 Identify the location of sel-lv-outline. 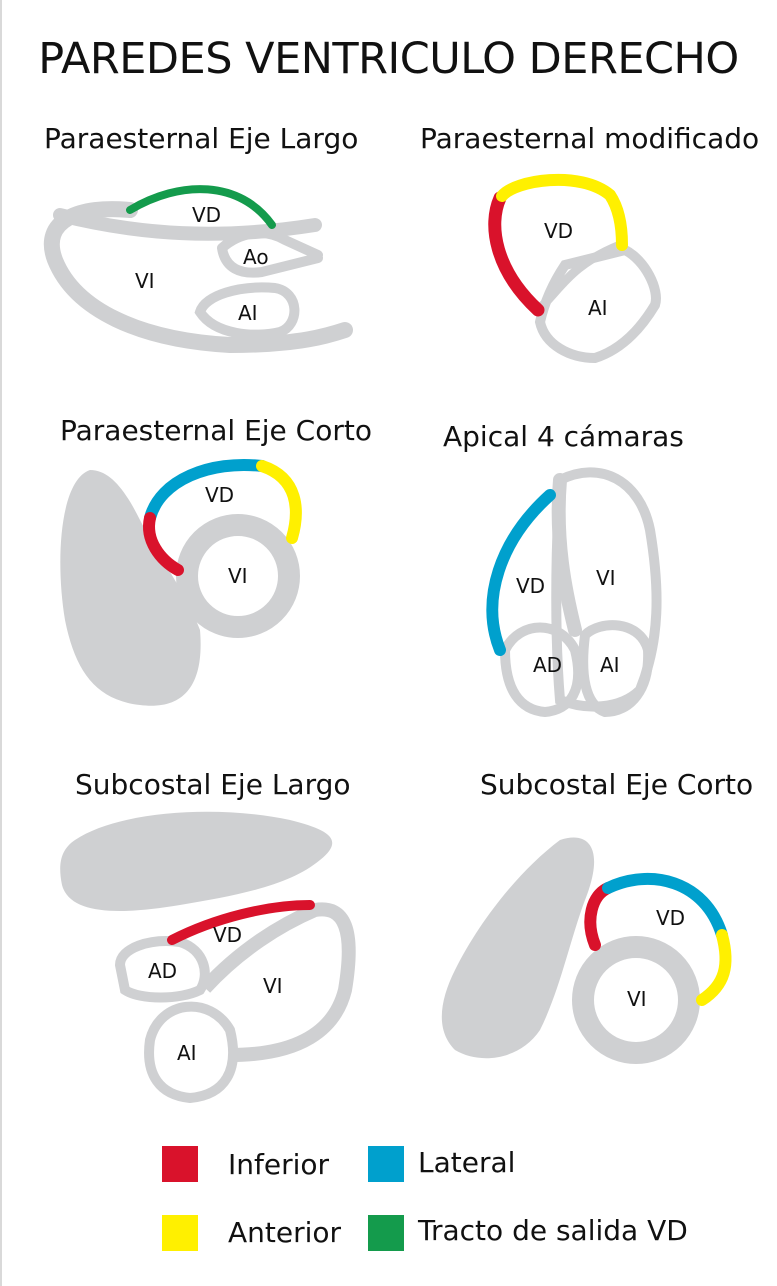
(277, 982).